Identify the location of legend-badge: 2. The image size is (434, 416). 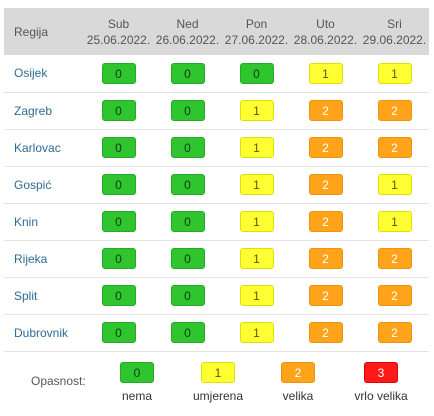
(298, 372).